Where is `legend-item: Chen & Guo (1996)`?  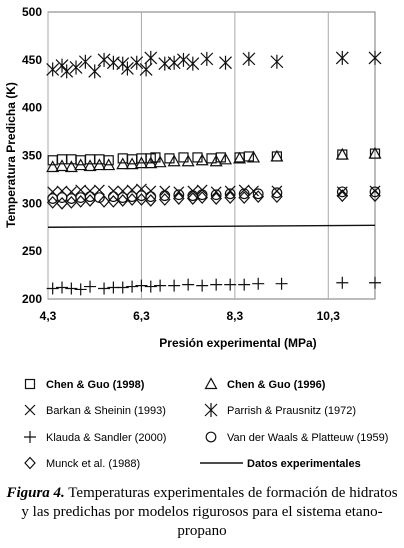 legend-item: Chen & Guo (1996) is located at coordinates (265, 384).